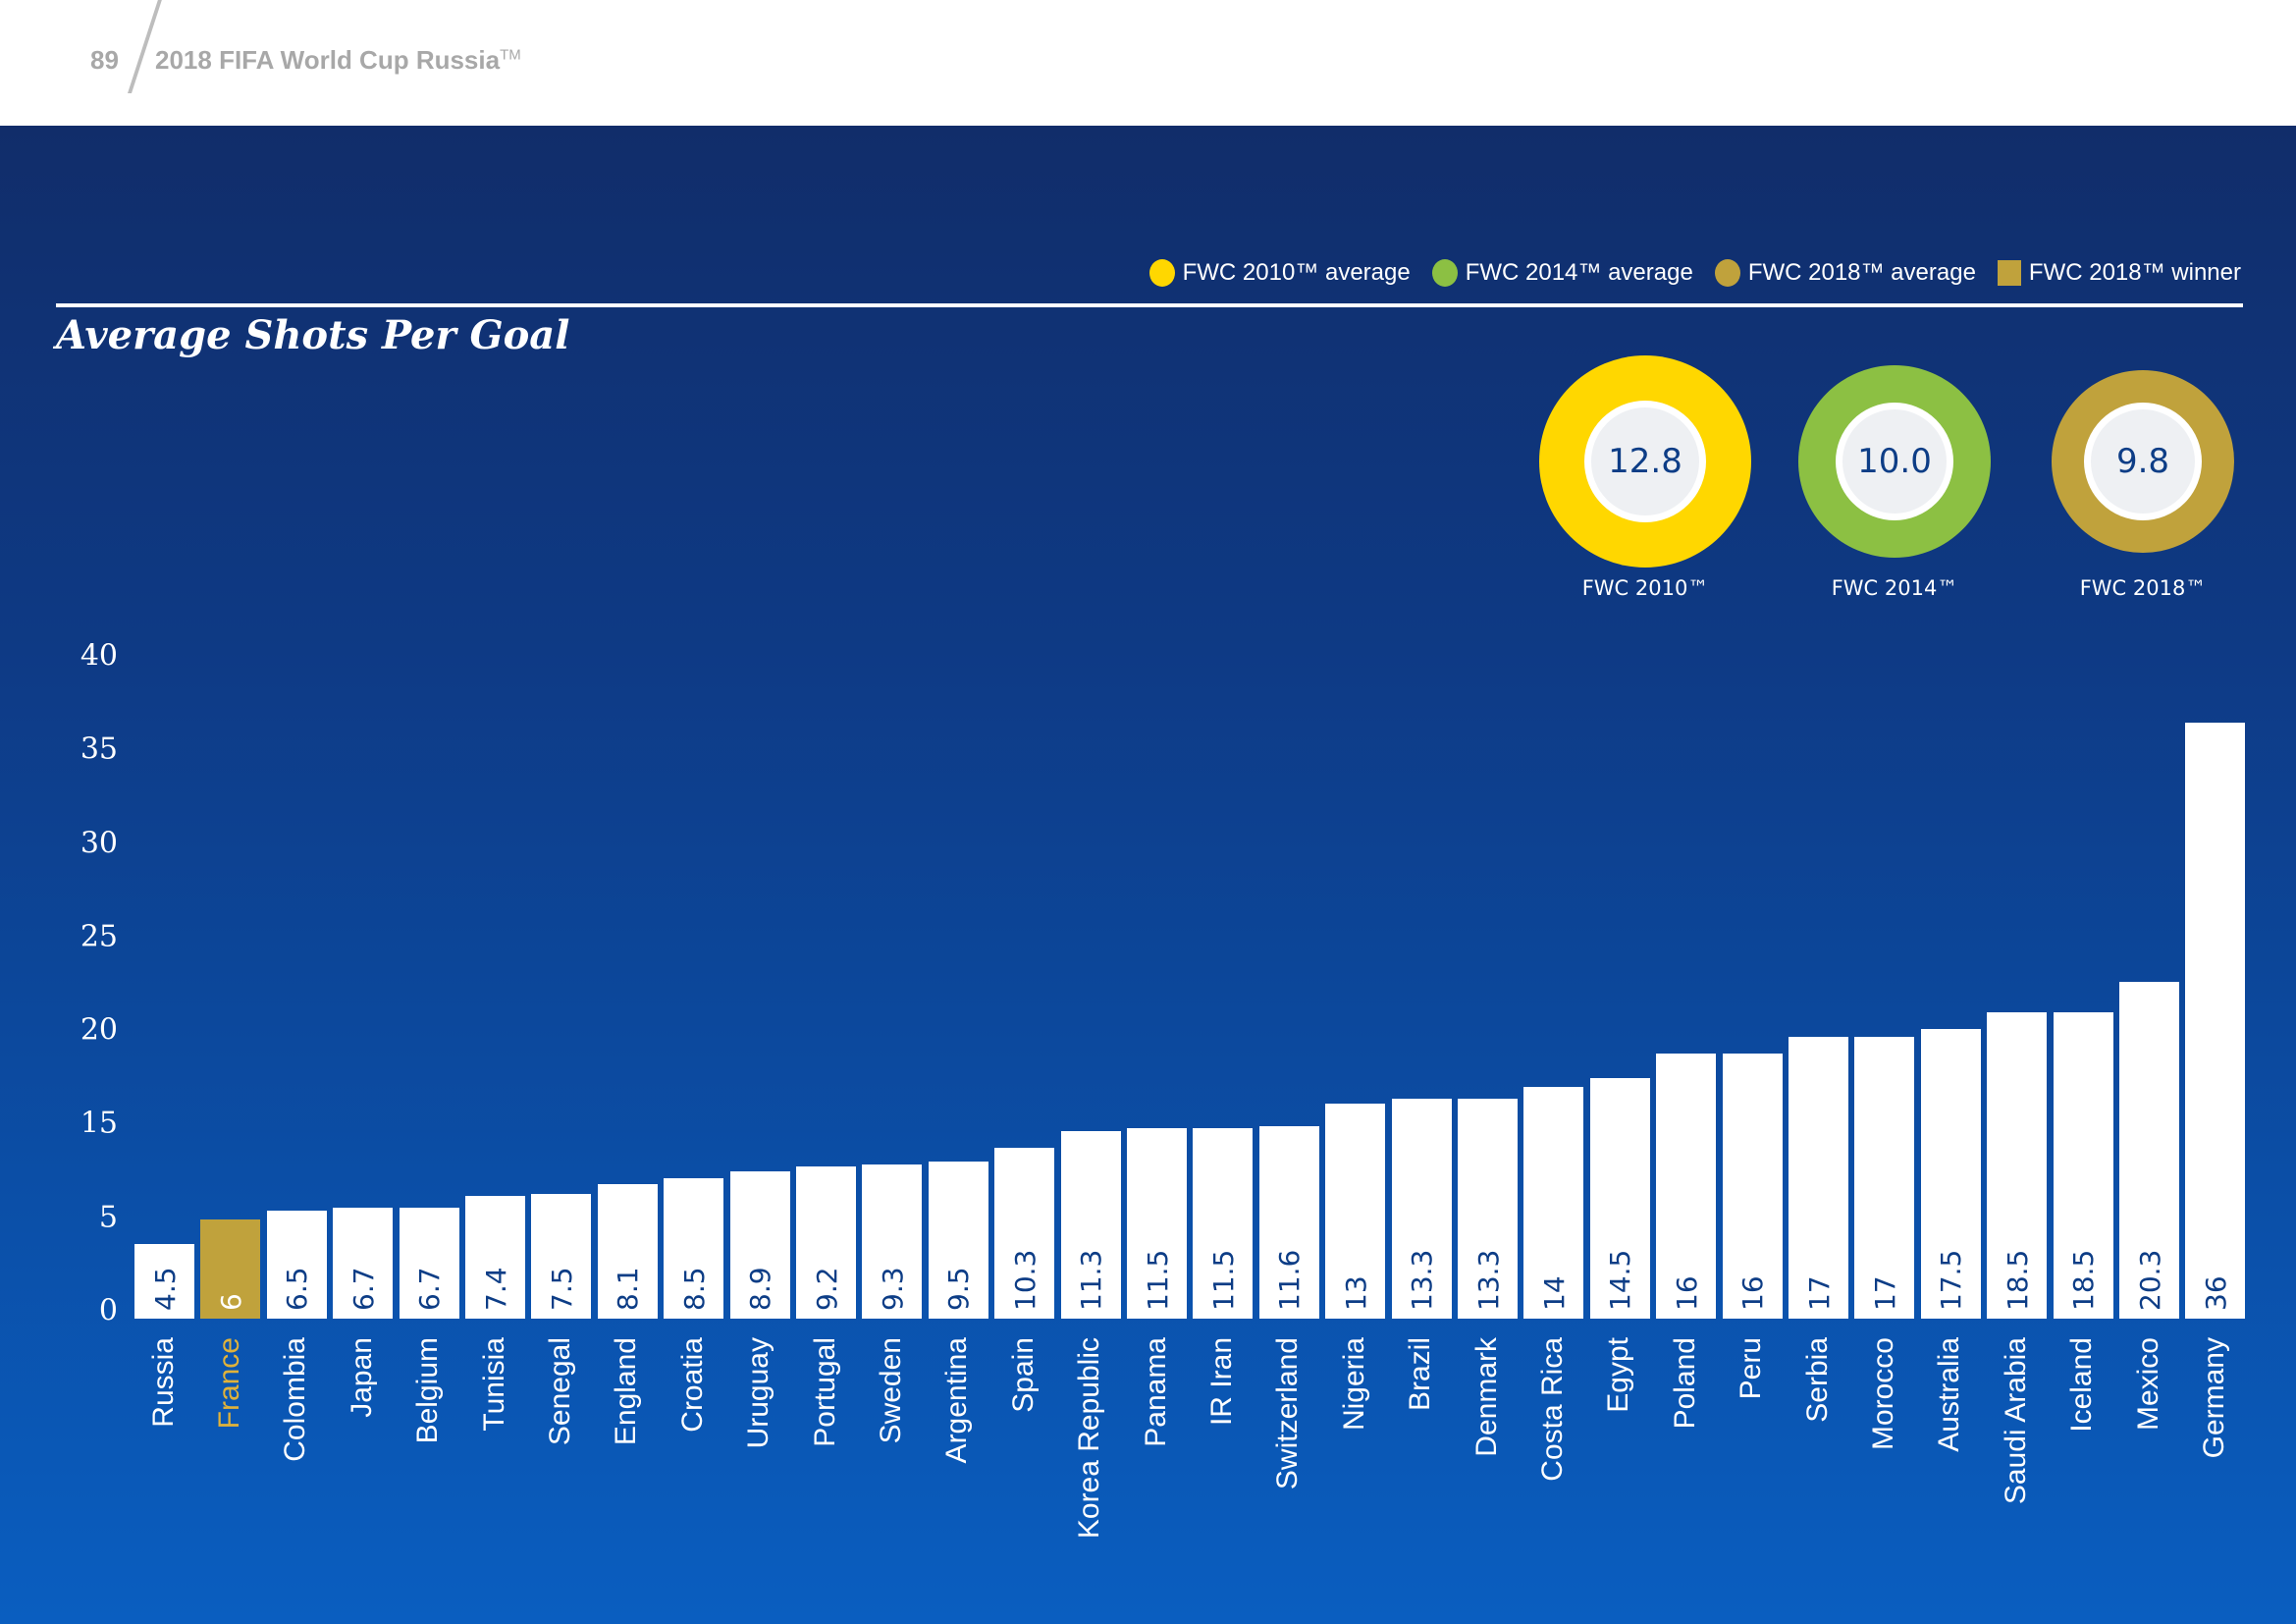  What do you see at coordinates (496, 1289) in the screenshot?
I see `bar-value-label: 7.4` at bounding box center [496, 1289].